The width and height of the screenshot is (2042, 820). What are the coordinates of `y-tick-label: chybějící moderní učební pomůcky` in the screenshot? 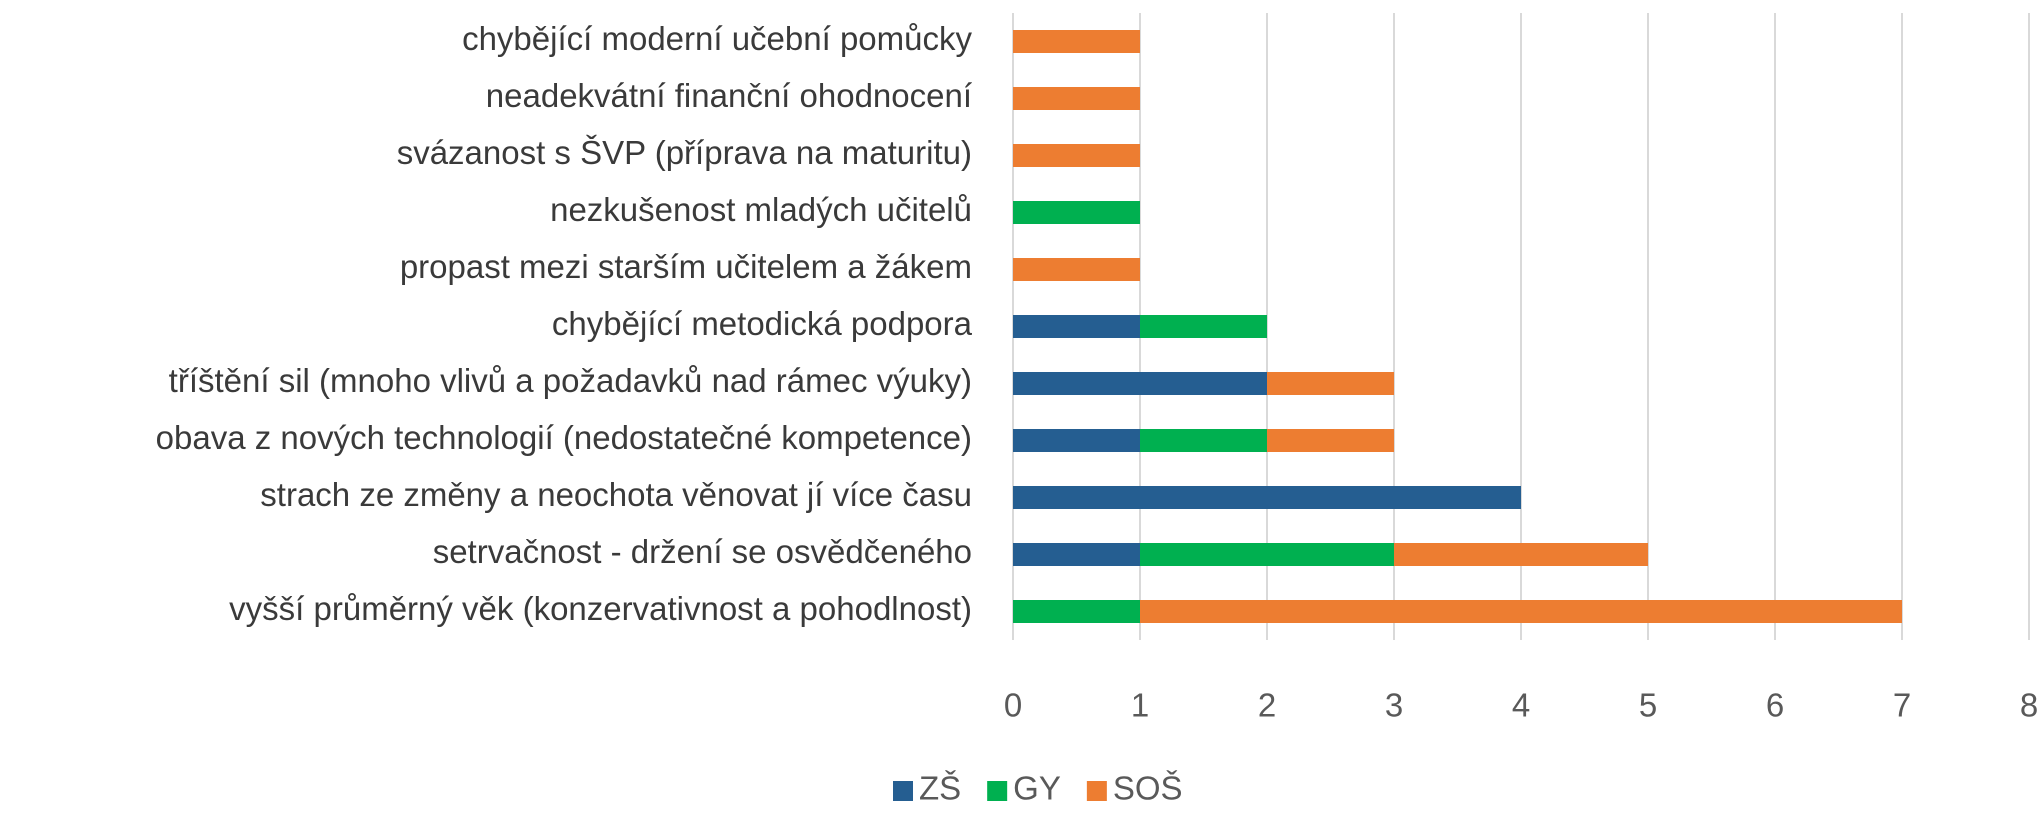 It's located at (717, 38).